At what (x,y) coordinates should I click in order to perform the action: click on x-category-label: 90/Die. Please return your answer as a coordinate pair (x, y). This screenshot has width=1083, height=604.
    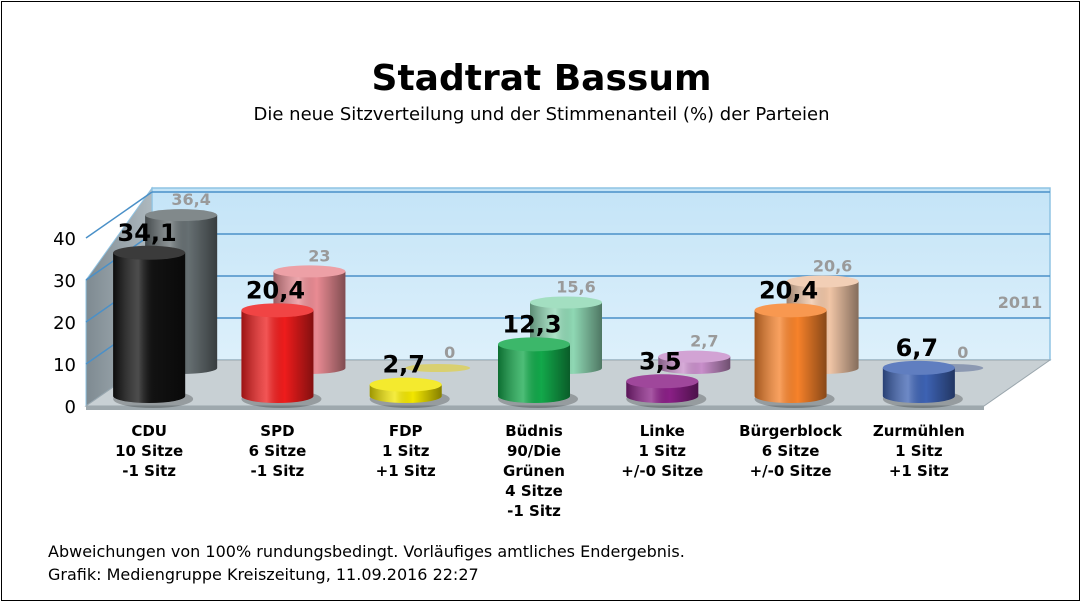
    Looking at the image, I should click on (534, 451).